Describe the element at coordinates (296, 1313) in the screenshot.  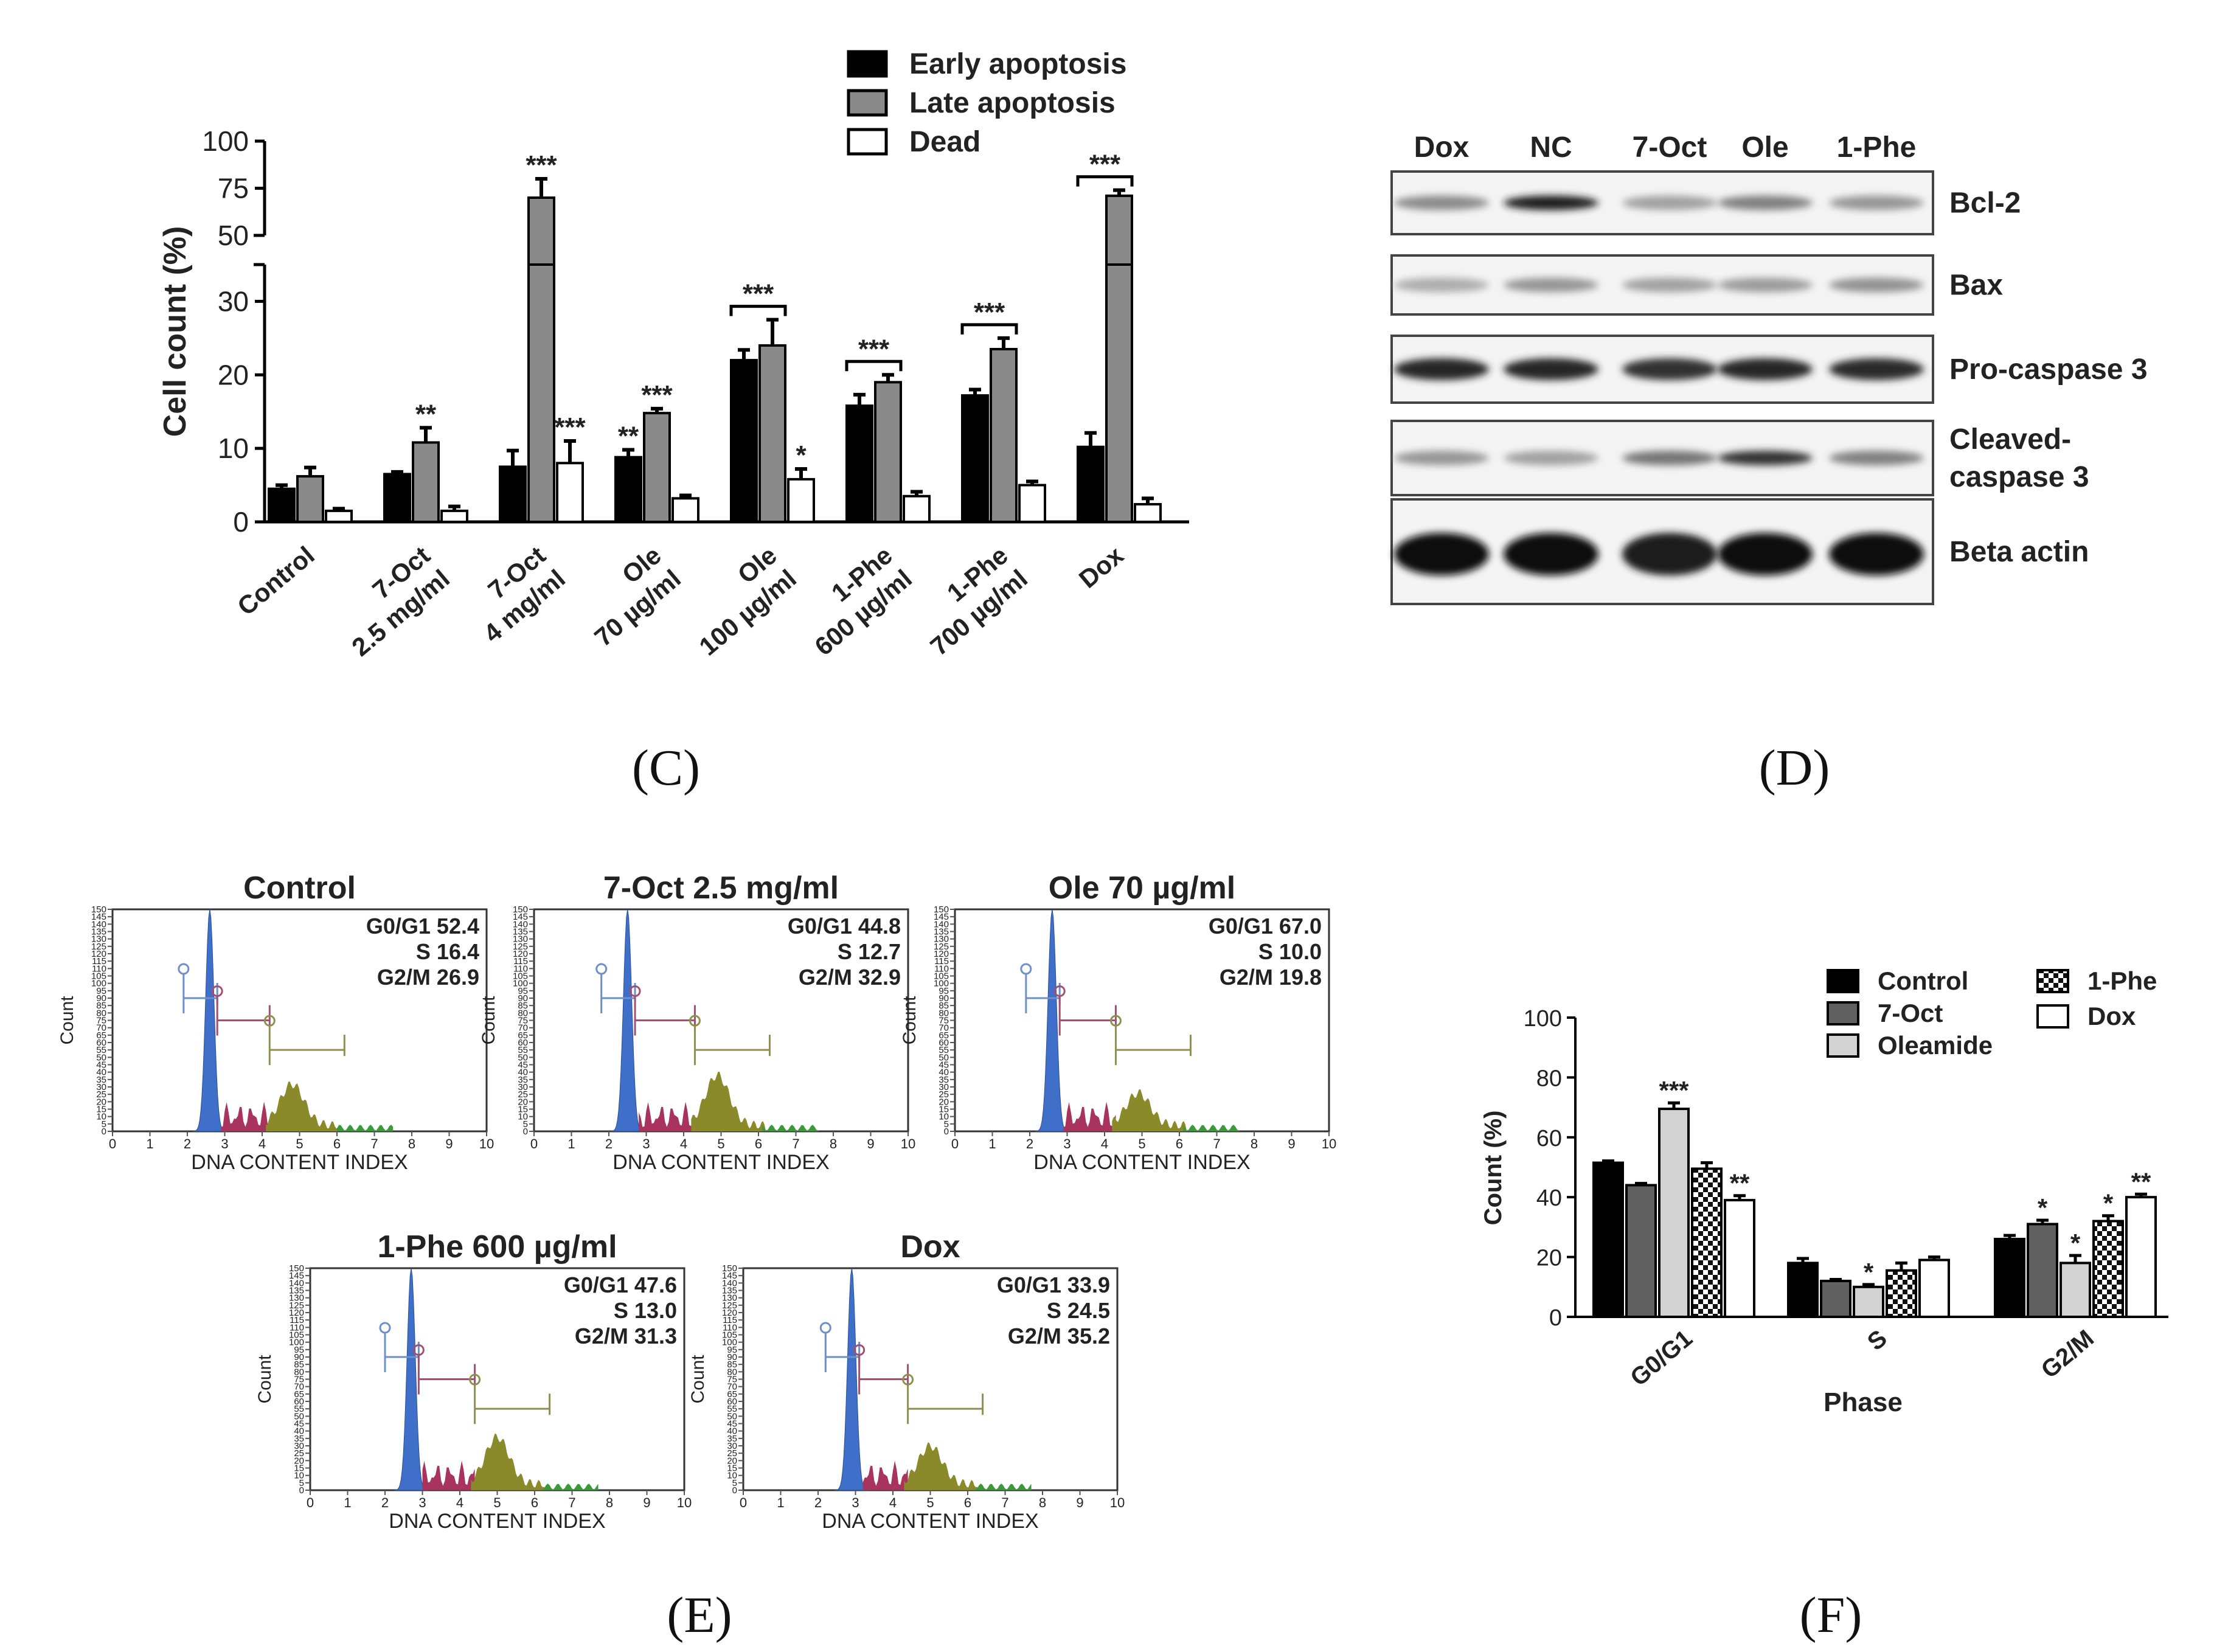
I see `hist-y-tick-label: 120` at that location.